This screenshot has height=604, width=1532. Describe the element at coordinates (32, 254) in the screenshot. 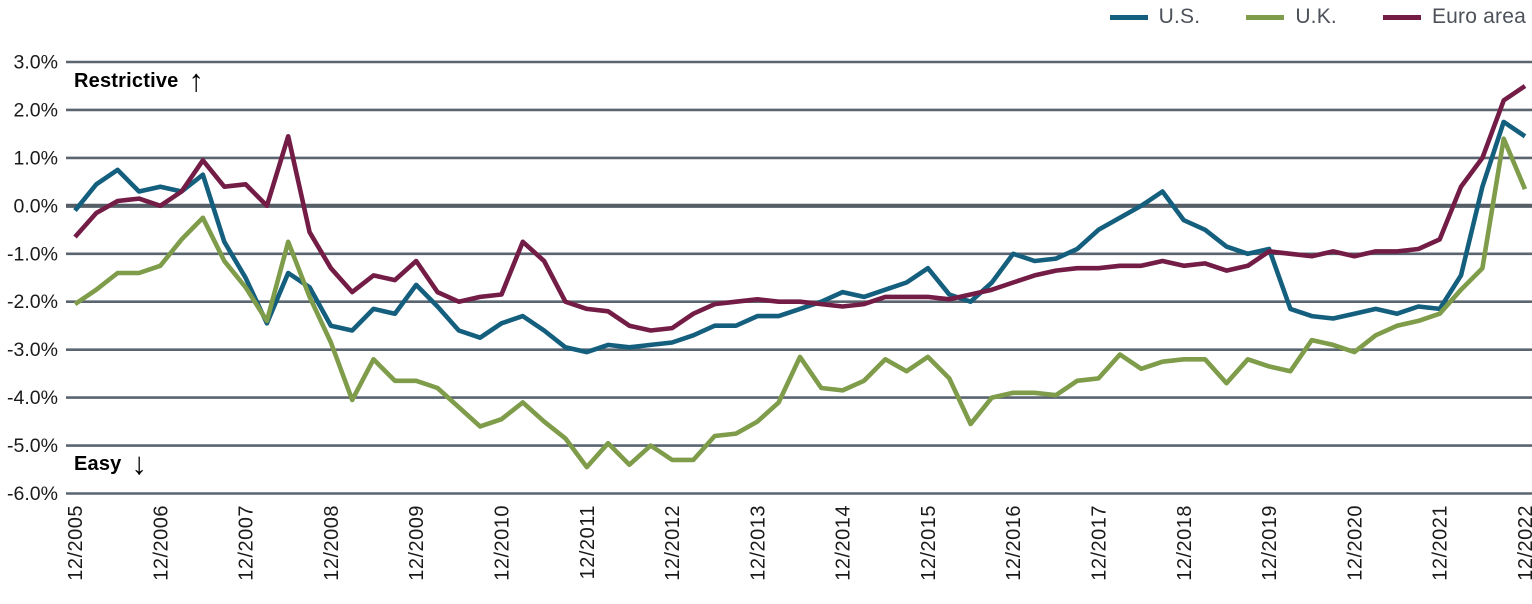

I see `y-tick-label: -1.0%` at that location.